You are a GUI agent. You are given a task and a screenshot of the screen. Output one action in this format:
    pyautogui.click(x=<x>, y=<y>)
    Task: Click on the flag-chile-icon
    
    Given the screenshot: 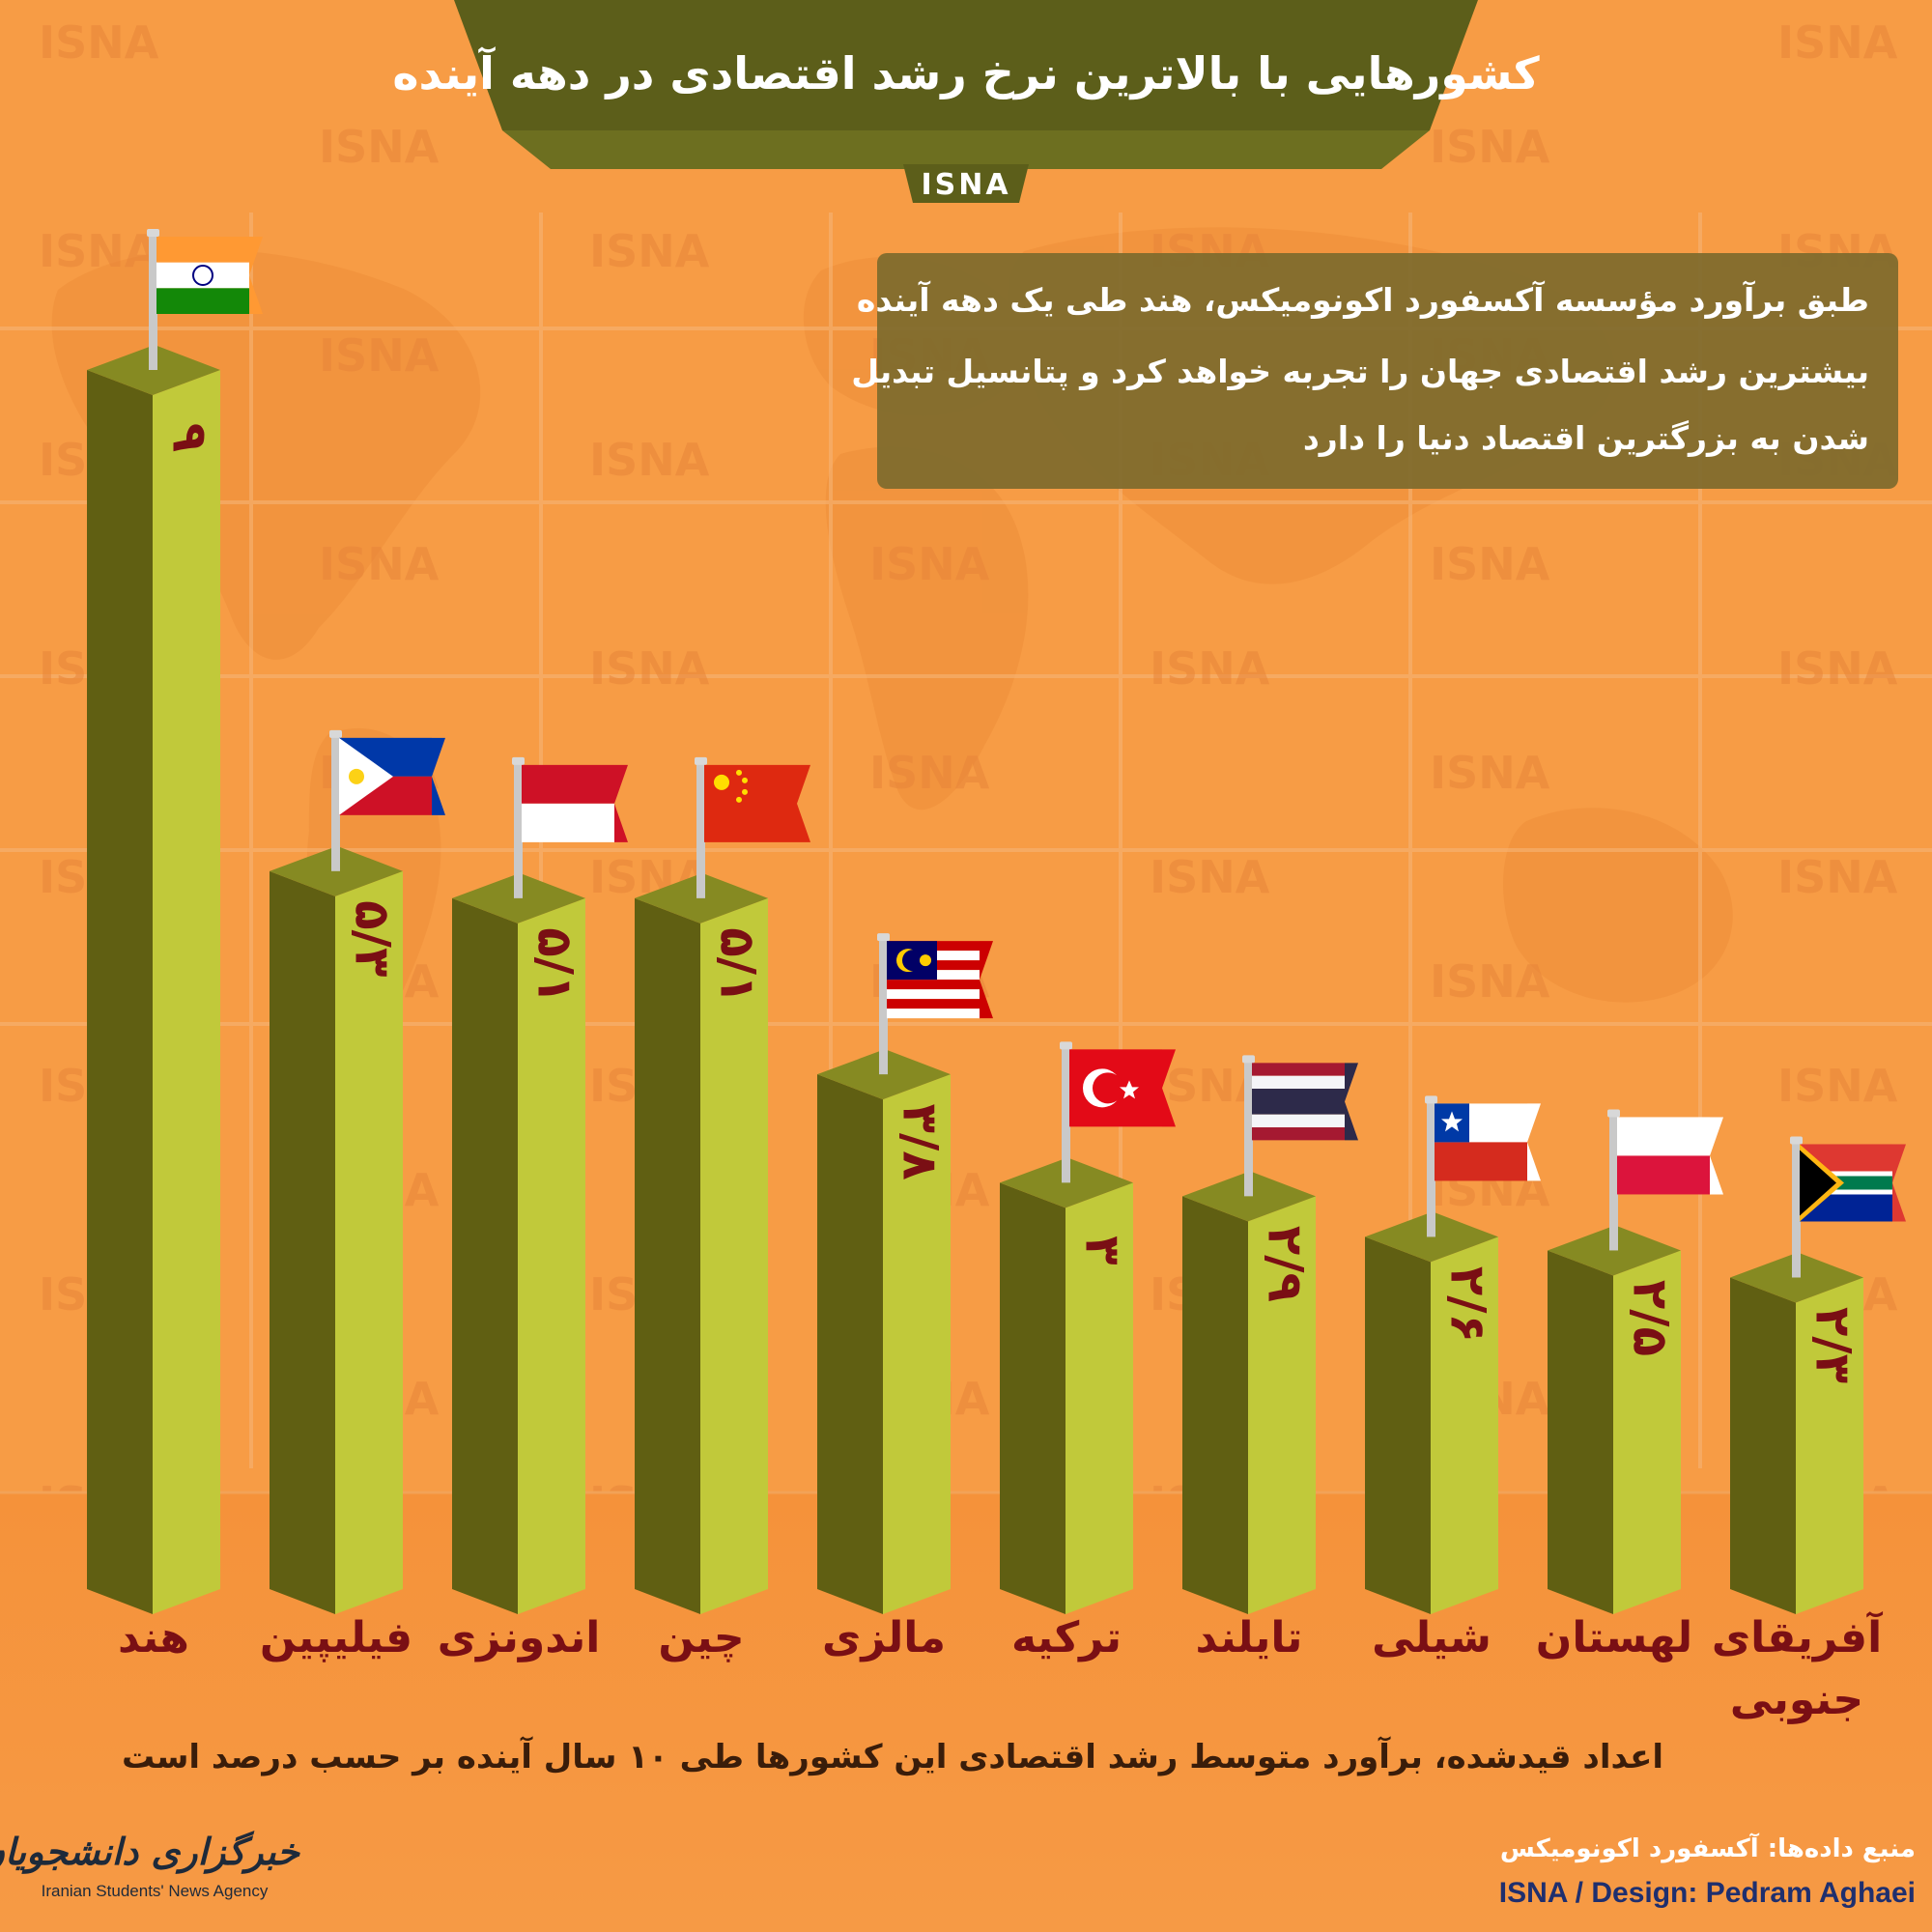 What is the action you would take?
    pyautogui.click(x=1488, y=1142)
    